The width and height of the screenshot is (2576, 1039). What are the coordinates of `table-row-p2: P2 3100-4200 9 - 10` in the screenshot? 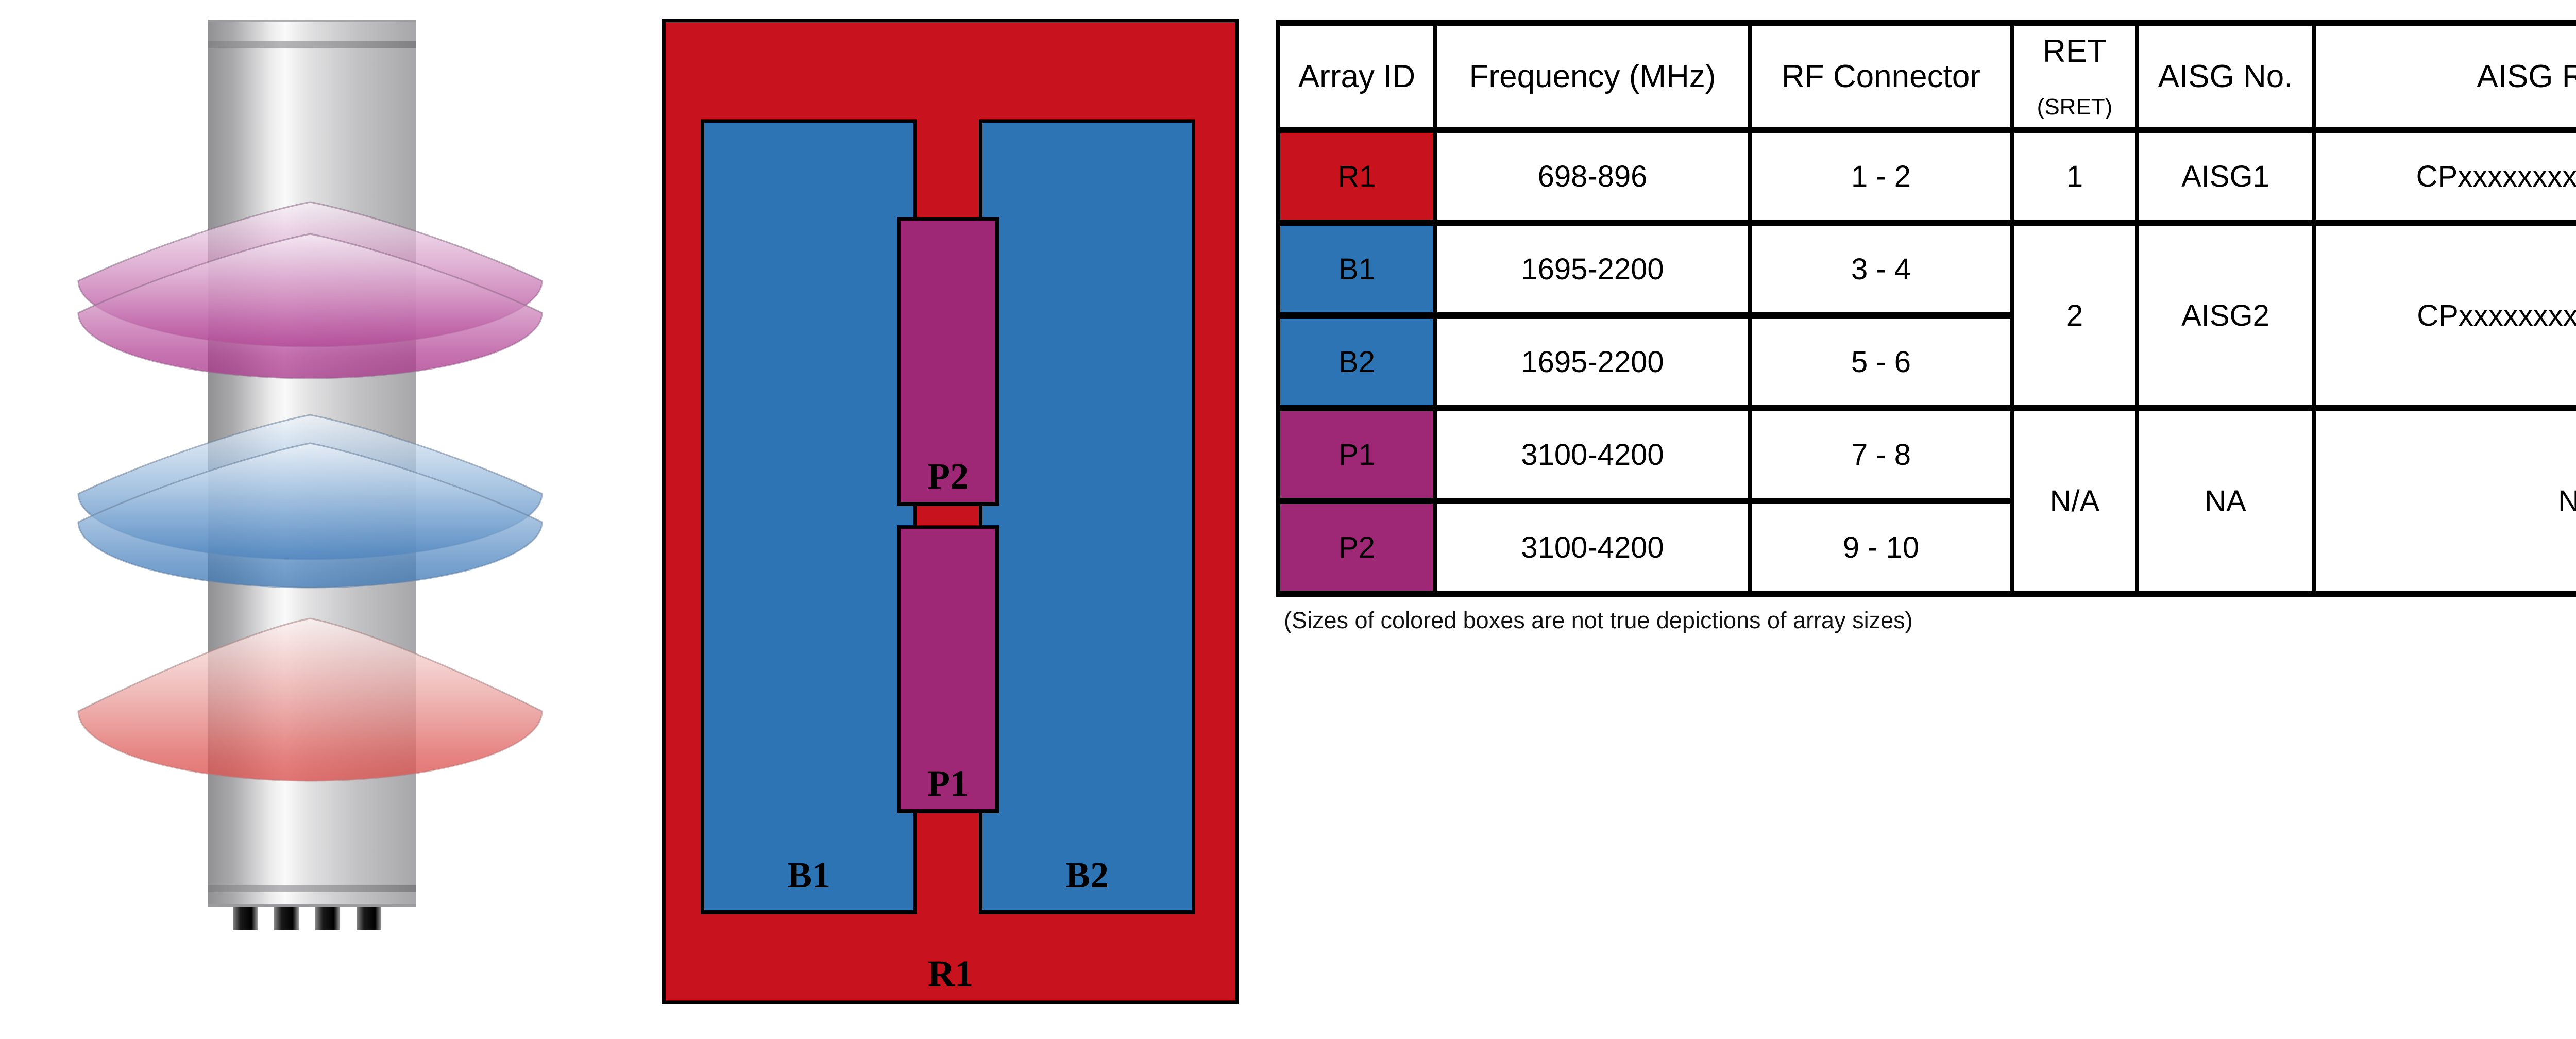 It's located at (1926, 547).